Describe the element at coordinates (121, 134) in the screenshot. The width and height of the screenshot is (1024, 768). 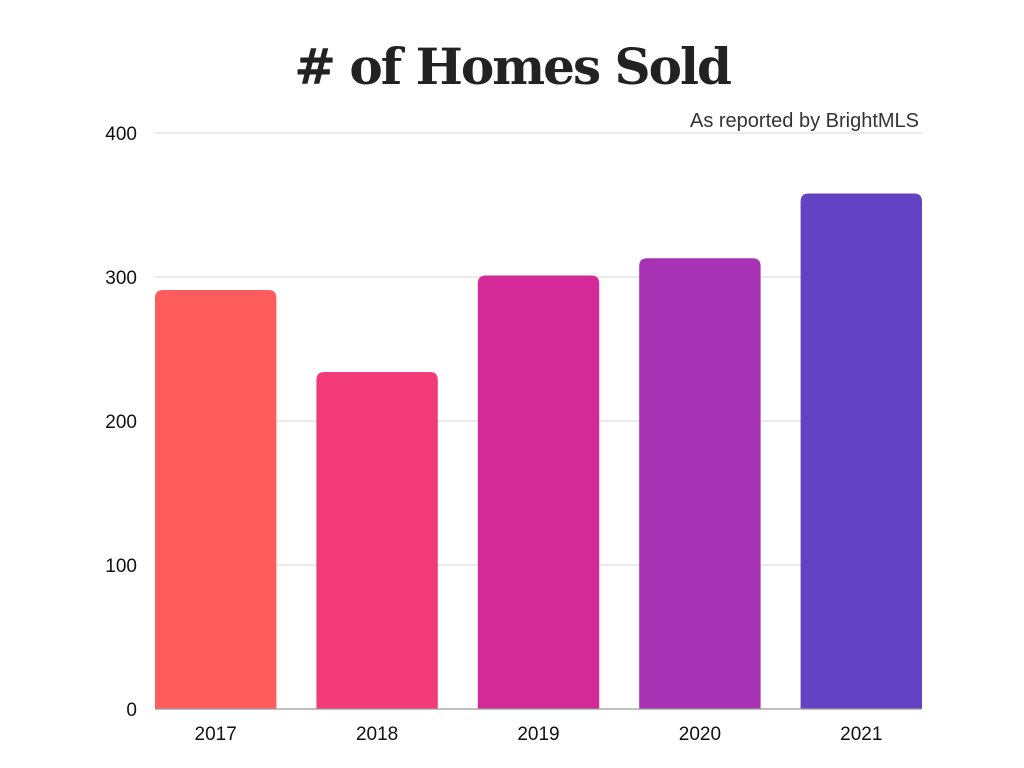
I see `y-tick-label: 400` at that location.